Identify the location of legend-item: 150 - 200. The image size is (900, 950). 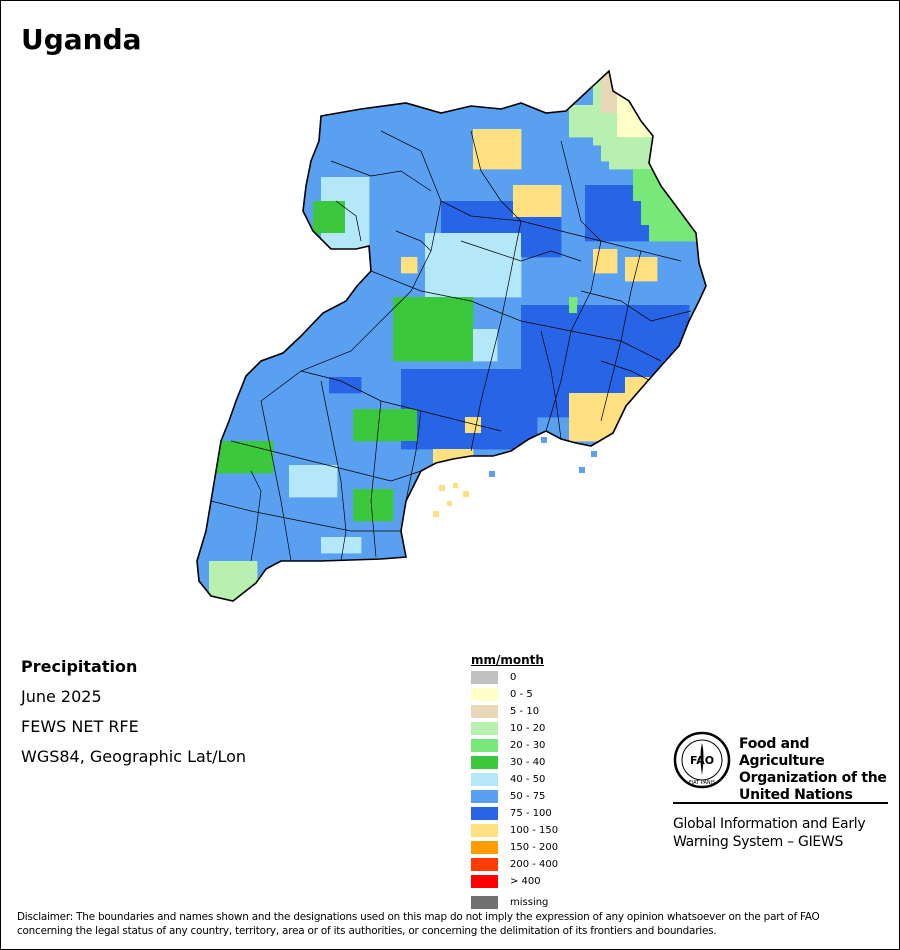
(514, 848).